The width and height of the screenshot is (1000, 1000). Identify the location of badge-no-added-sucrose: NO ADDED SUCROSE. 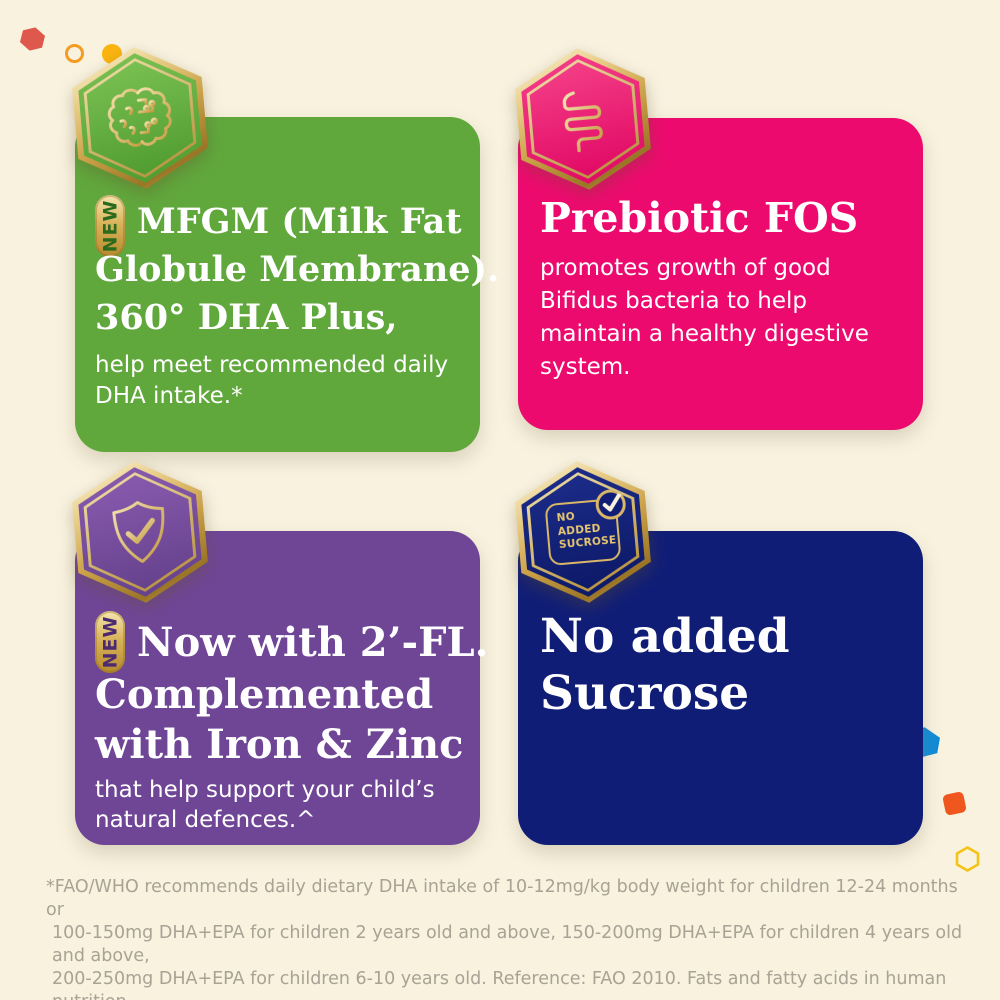
(583, 532).